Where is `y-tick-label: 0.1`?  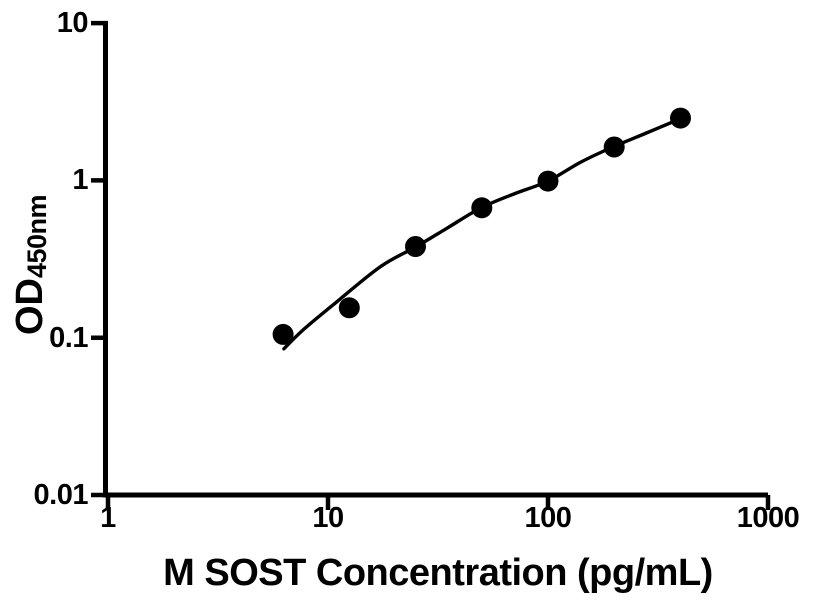 y-tick-label: 0.1 is located at coordinates (68, 337).